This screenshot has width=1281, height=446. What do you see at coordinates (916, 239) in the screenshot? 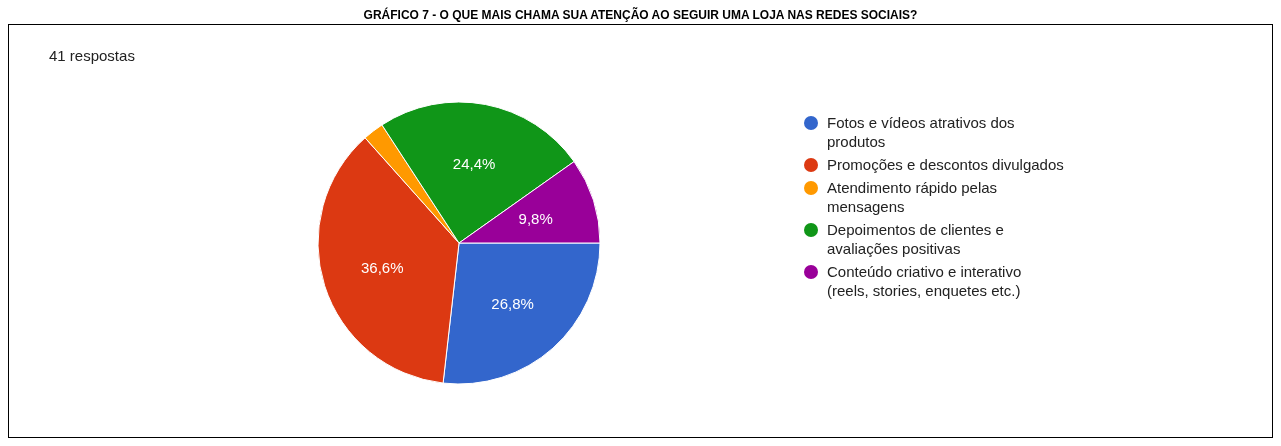
I see `legend-label: Depoimentos de clientes e avaliações positivas` at bounding box center [916, 239].